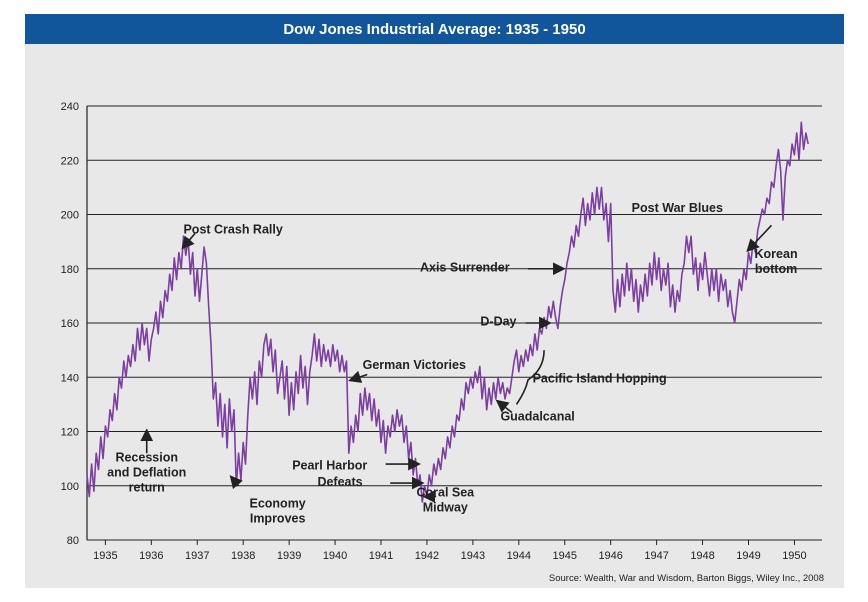  Describe the element at coordinates (70, 487) in the screenshot. I see `y-tick-label: 100` at that location.